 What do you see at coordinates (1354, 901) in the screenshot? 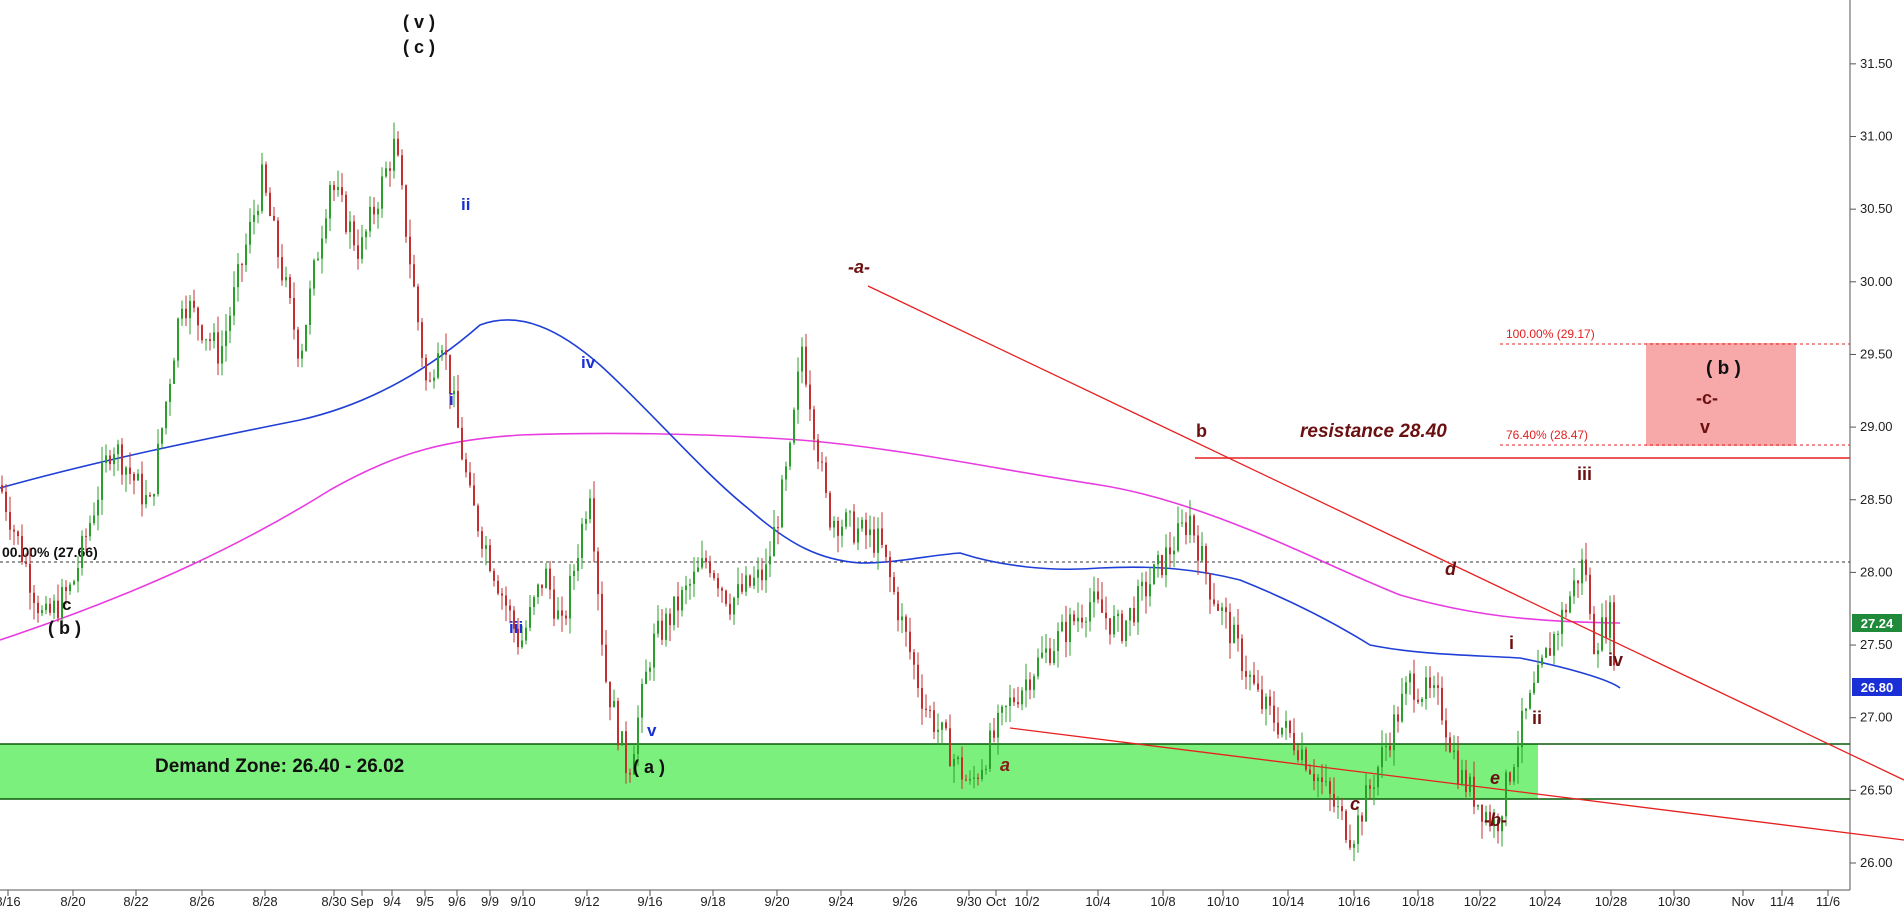
I see `x-tick-label: 10/16` at bounding box center [1354, 901].